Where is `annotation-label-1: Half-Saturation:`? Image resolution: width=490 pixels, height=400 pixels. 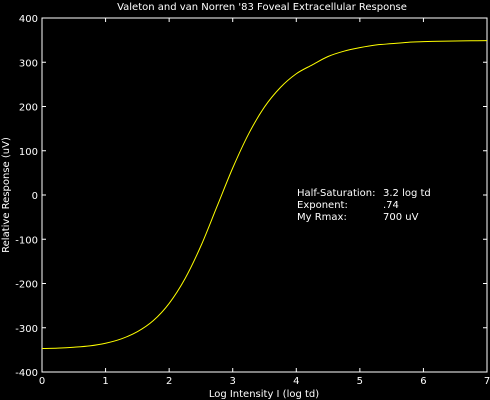 annotation-label-1: Half-Saturation: is located at coordinates (336, 193).